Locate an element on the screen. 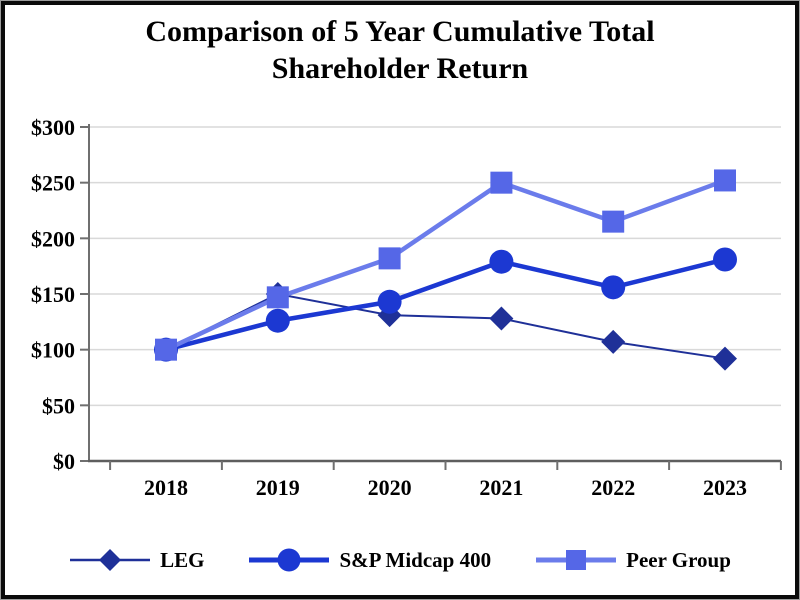  y-axis-tick-label: $200 is located at coordinates (53, 238).